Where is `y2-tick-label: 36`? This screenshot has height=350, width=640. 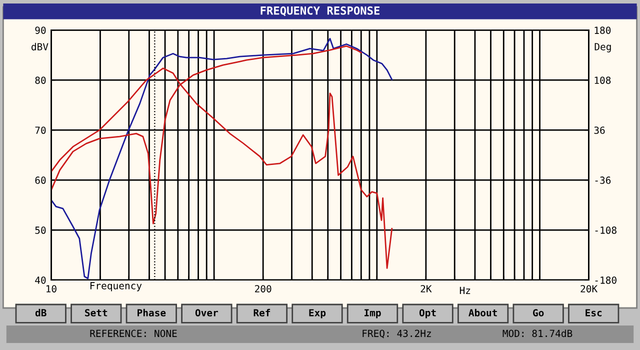 y2-tick-label: 36 is located at coordinates (599, 130).